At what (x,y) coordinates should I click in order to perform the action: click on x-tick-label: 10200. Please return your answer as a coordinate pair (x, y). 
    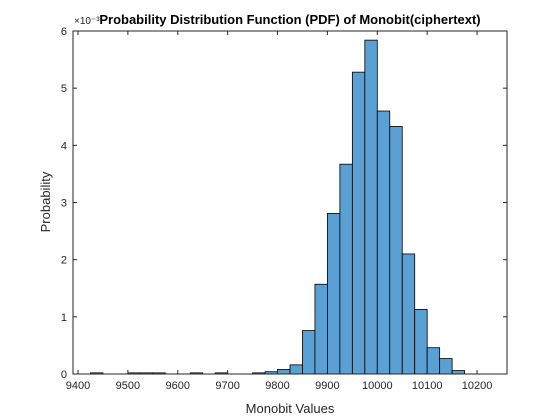
    Looking at the image, I should click on (477, 386).